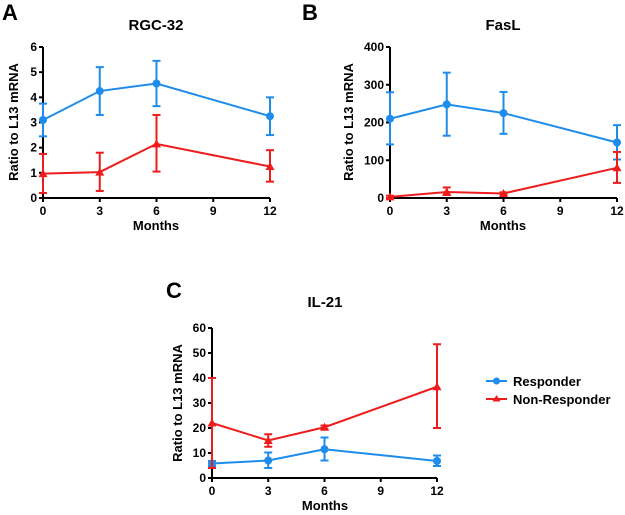 The image size is (625, 515). I want to click on y-tick-label: 1, so click(33, 173).